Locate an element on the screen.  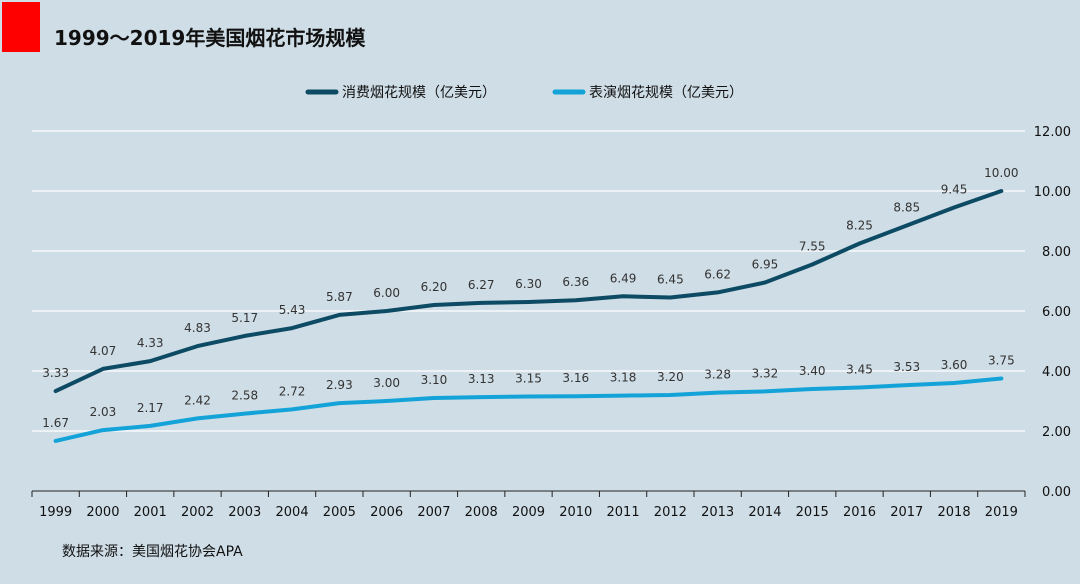
x-tick-label: 1999 is located at coordinates (55, 512).